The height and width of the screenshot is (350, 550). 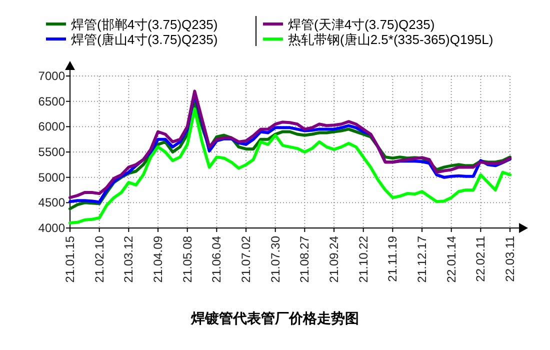 I want to click on y-tick-label: 7000, so click(x=52, y=76).